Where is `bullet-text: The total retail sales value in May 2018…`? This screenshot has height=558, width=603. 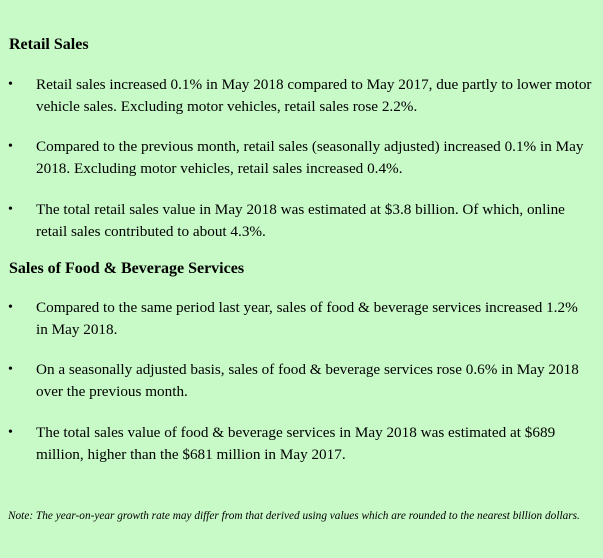
bullet-text: The total retail sales value in May 2018… is located at coordinates (300, 220).